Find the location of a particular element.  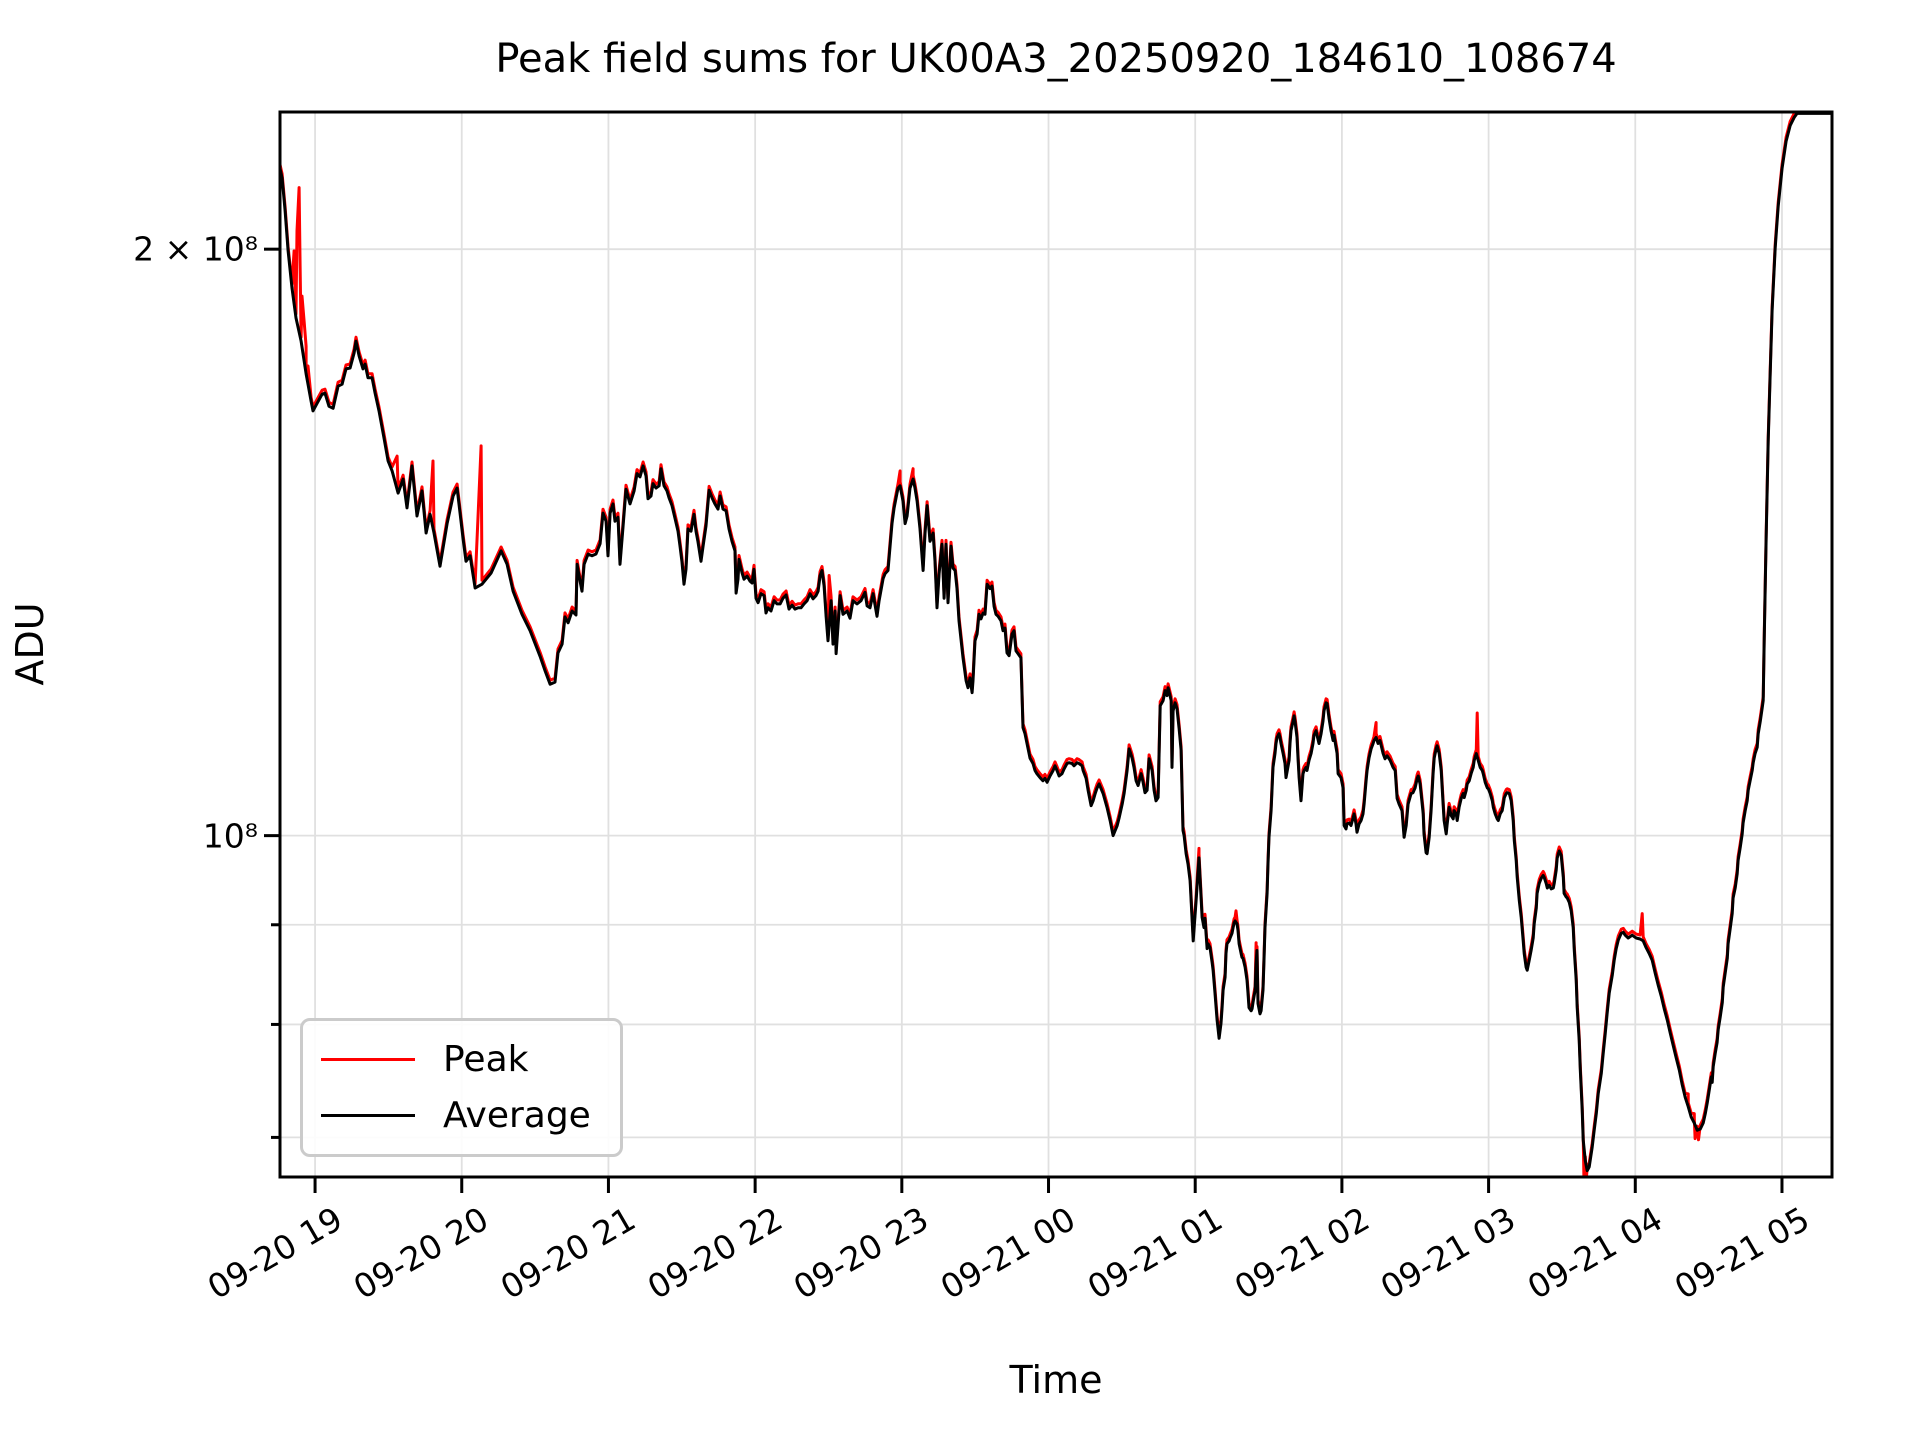

legend: Peak Average is located at coordinates (461, 1087).